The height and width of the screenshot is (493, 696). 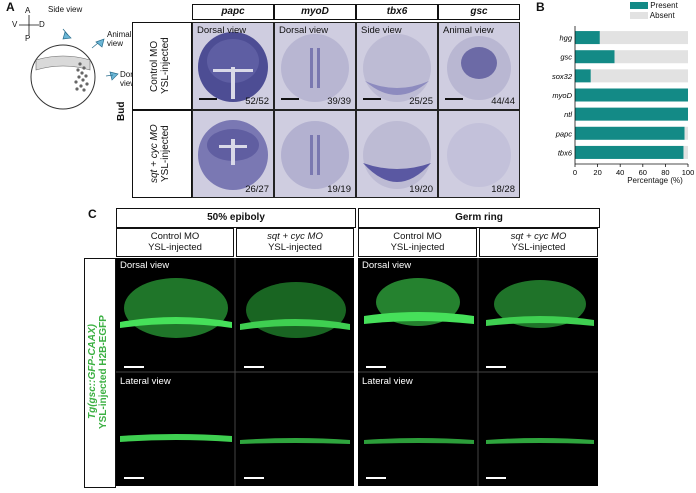 What do you see at coordinates (468, 30) in the screenshot?
I see `view-label: Animal view` at bounding box center [468, 30].